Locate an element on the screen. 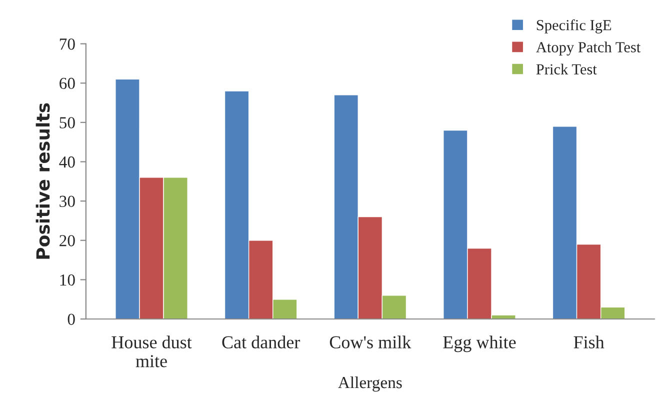 This screenshot has width=661, height=417. legend-label: Specific IgE is located at coordinates (574, 26).